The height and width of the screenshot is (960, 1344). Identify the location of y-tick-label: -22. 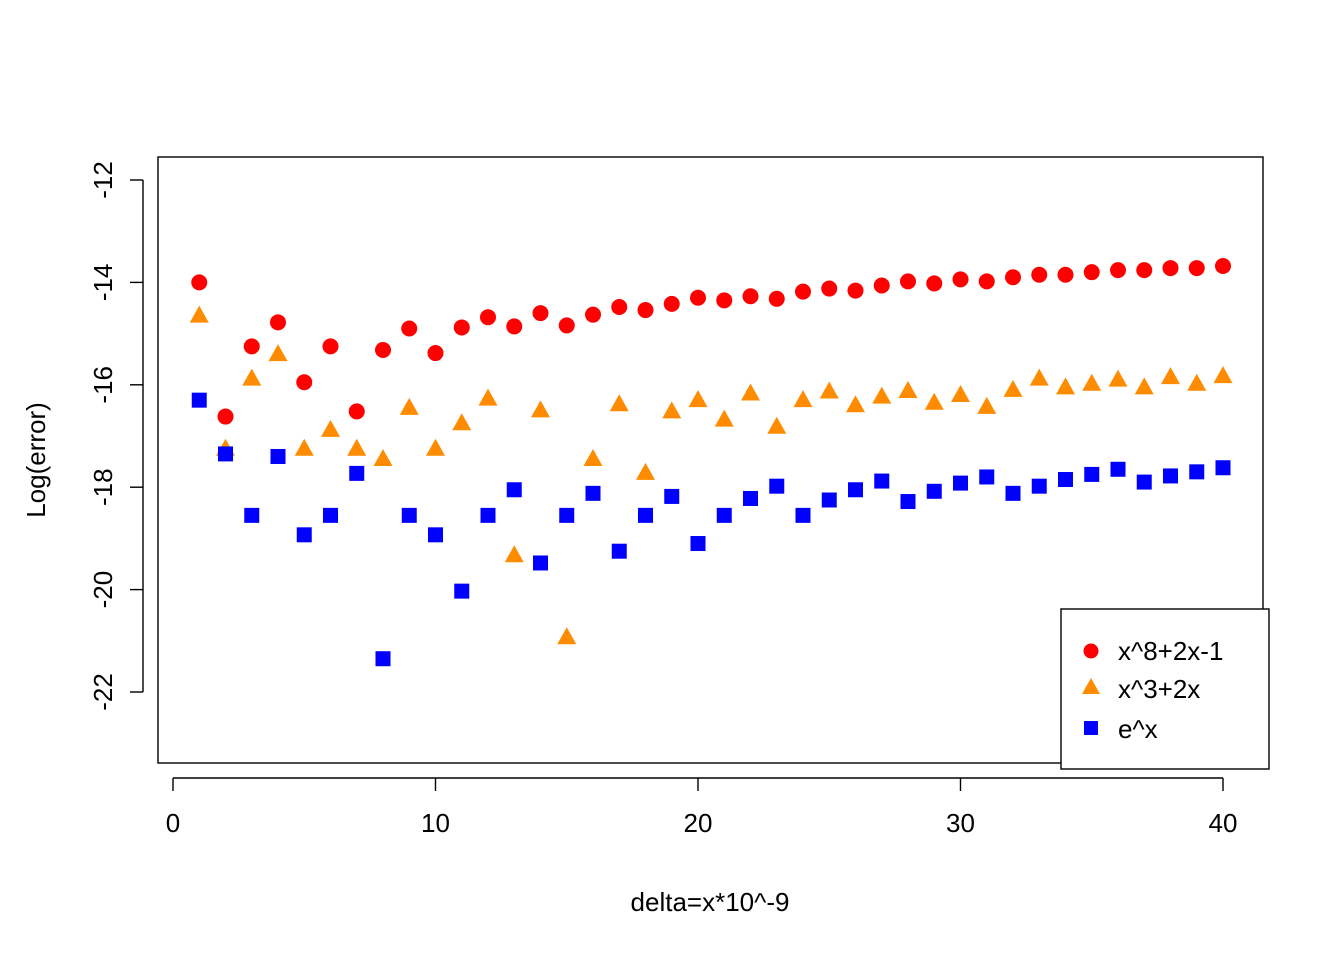
(103, 692).